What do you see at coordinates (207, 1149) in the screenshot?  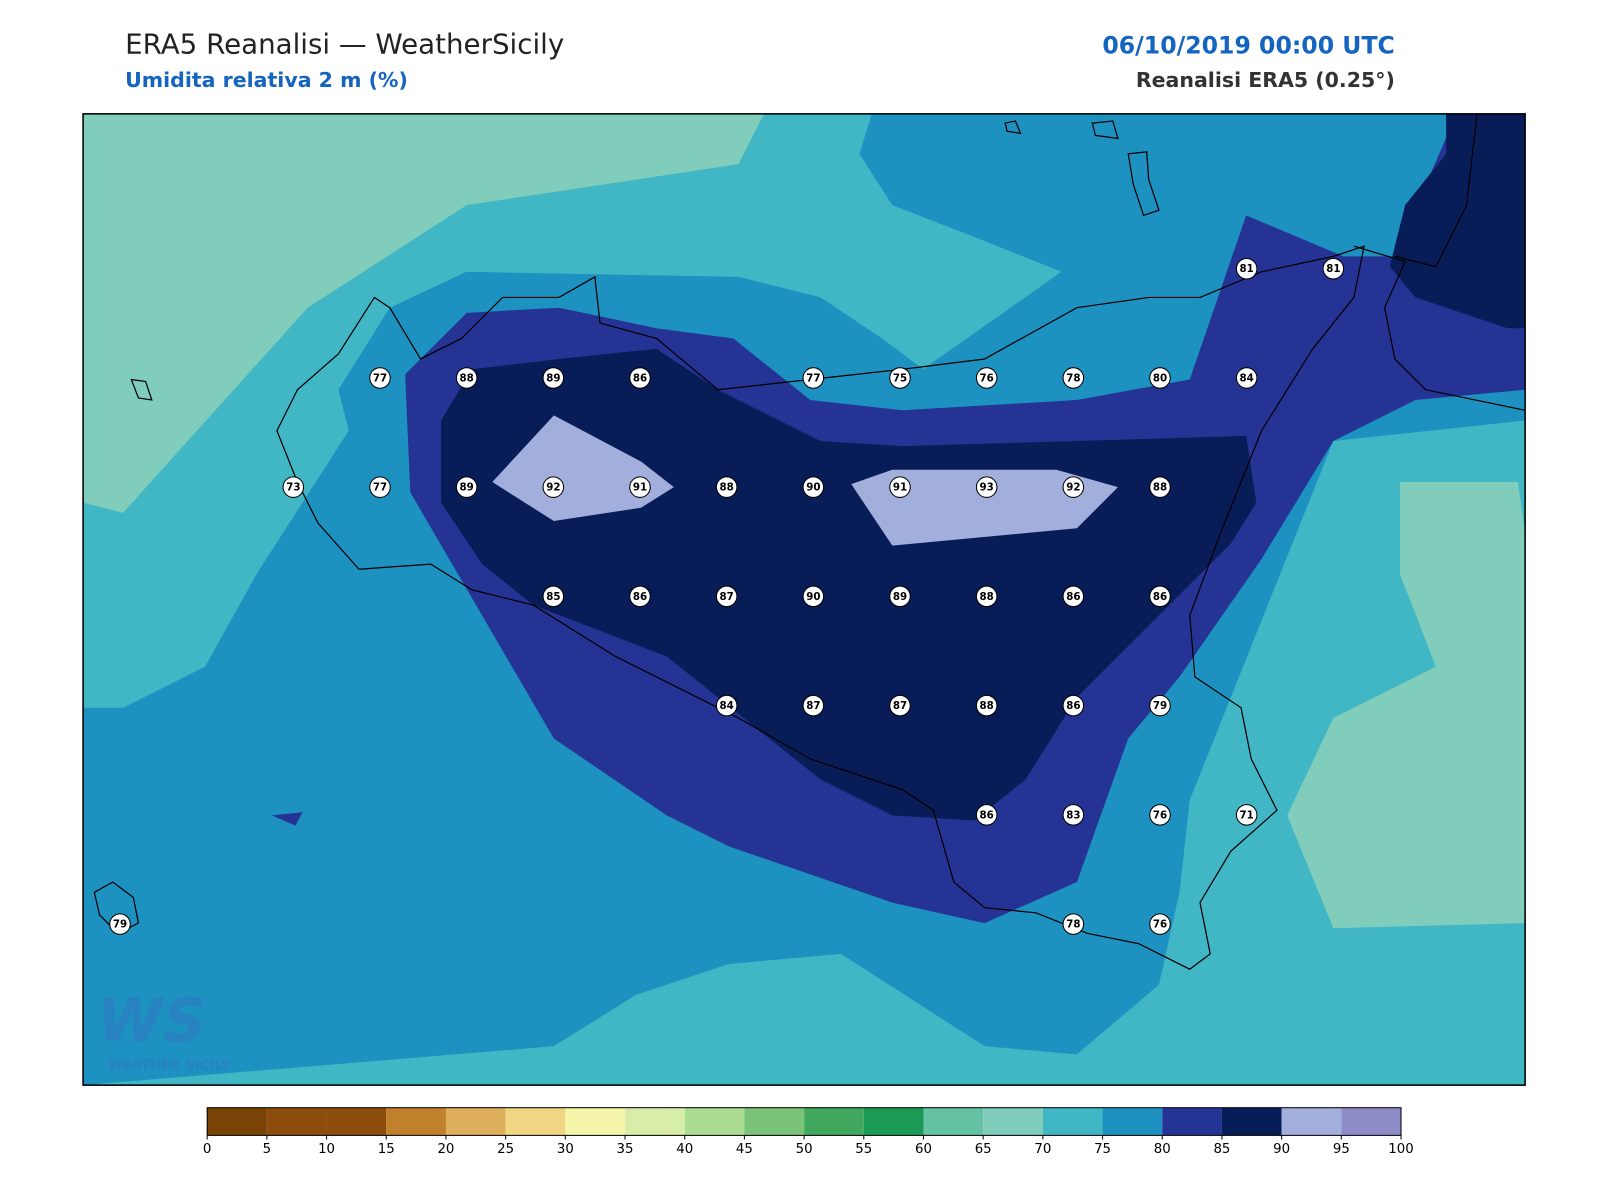 I see `colorbar-tick-label: 0` at bounding box center [207, 1149].